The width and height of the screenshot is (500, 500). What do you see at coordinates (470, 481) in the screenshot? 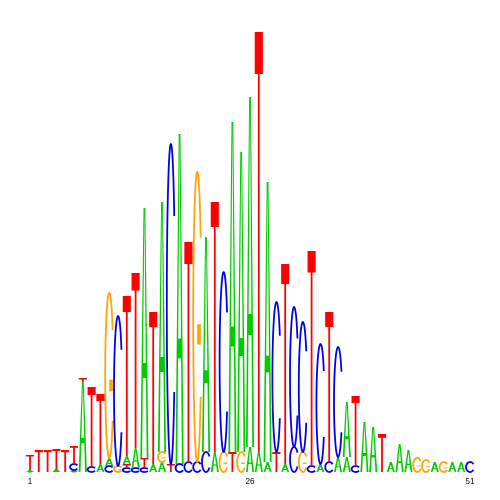
I see `tick-label: 51` at bounding box center [470, 481].